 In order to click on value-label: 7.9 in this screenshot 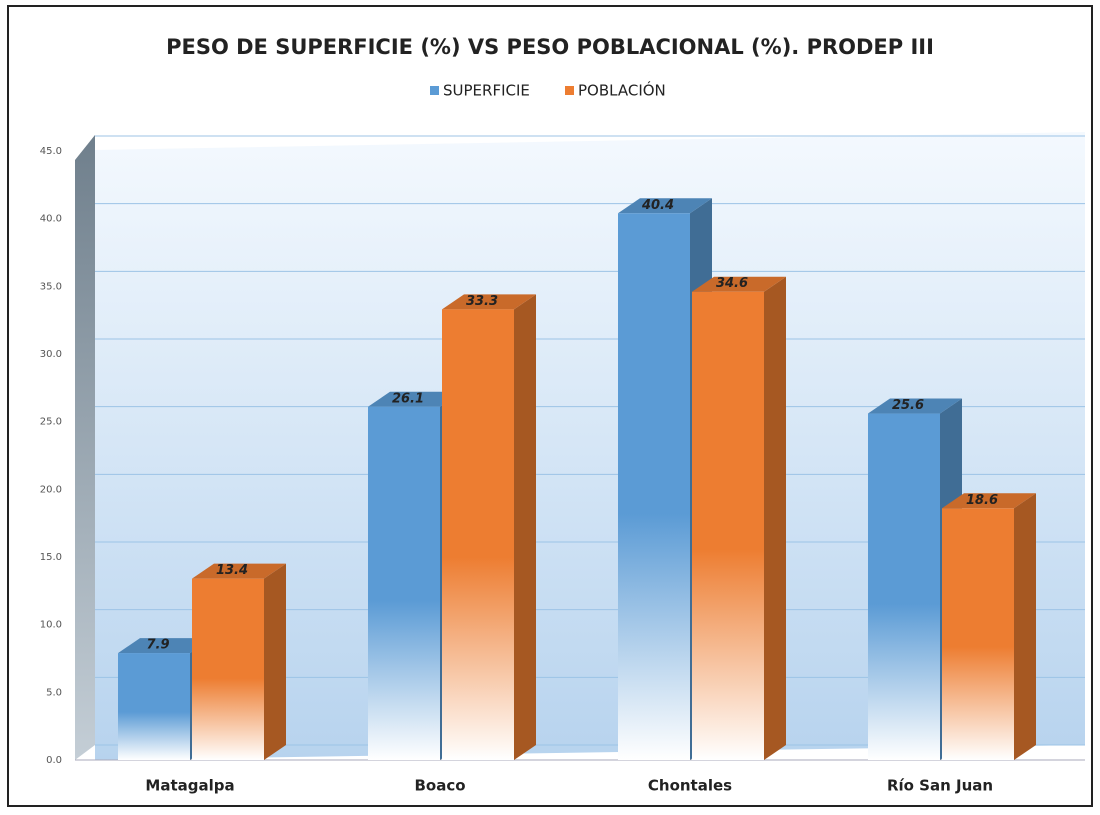, I will do `click(157, 645)`.